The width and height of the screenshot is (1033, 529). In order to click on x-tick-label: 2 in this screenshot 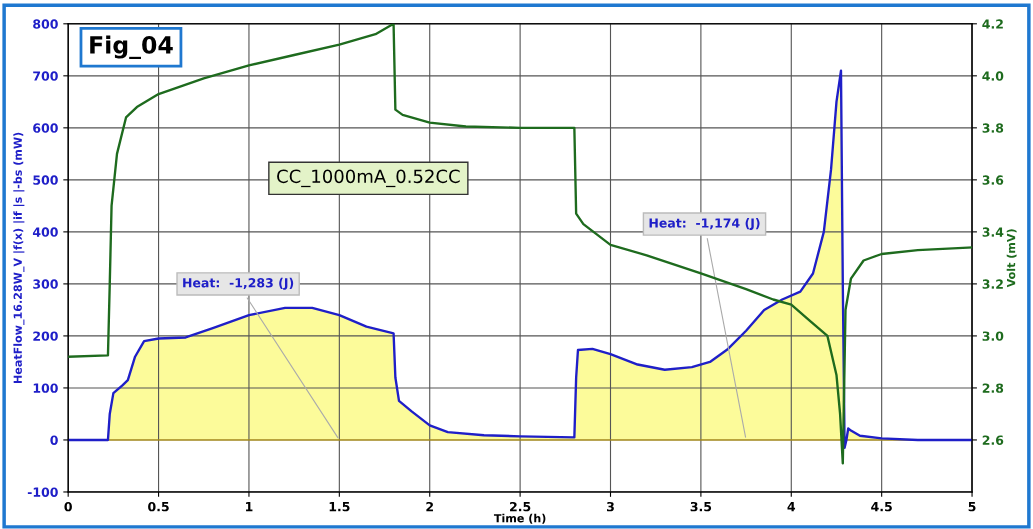, I will do `click(429, 506)`.